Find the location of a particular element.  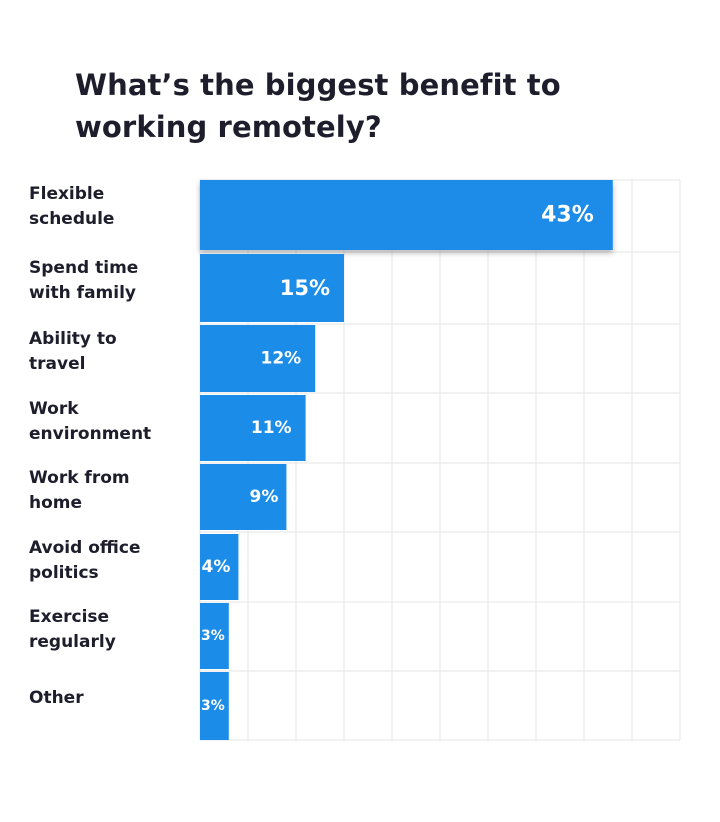

category-label: Avoid office politics is located at coordinates (84, 560).